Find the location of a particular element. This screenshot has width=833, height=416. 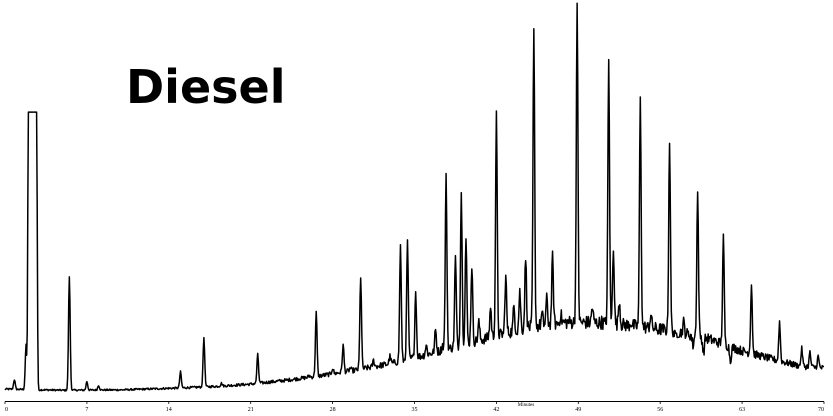

x-tick-label: 63 is located at coordinates (742, 410).